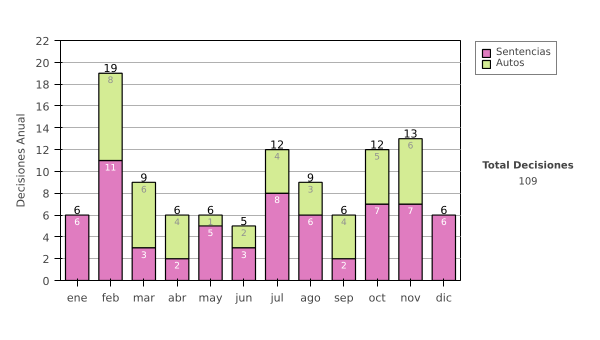 Image resolution: width=600 pixels, height=340 pixels. I want to click on y-tick-label: 18, so click(43, 85).